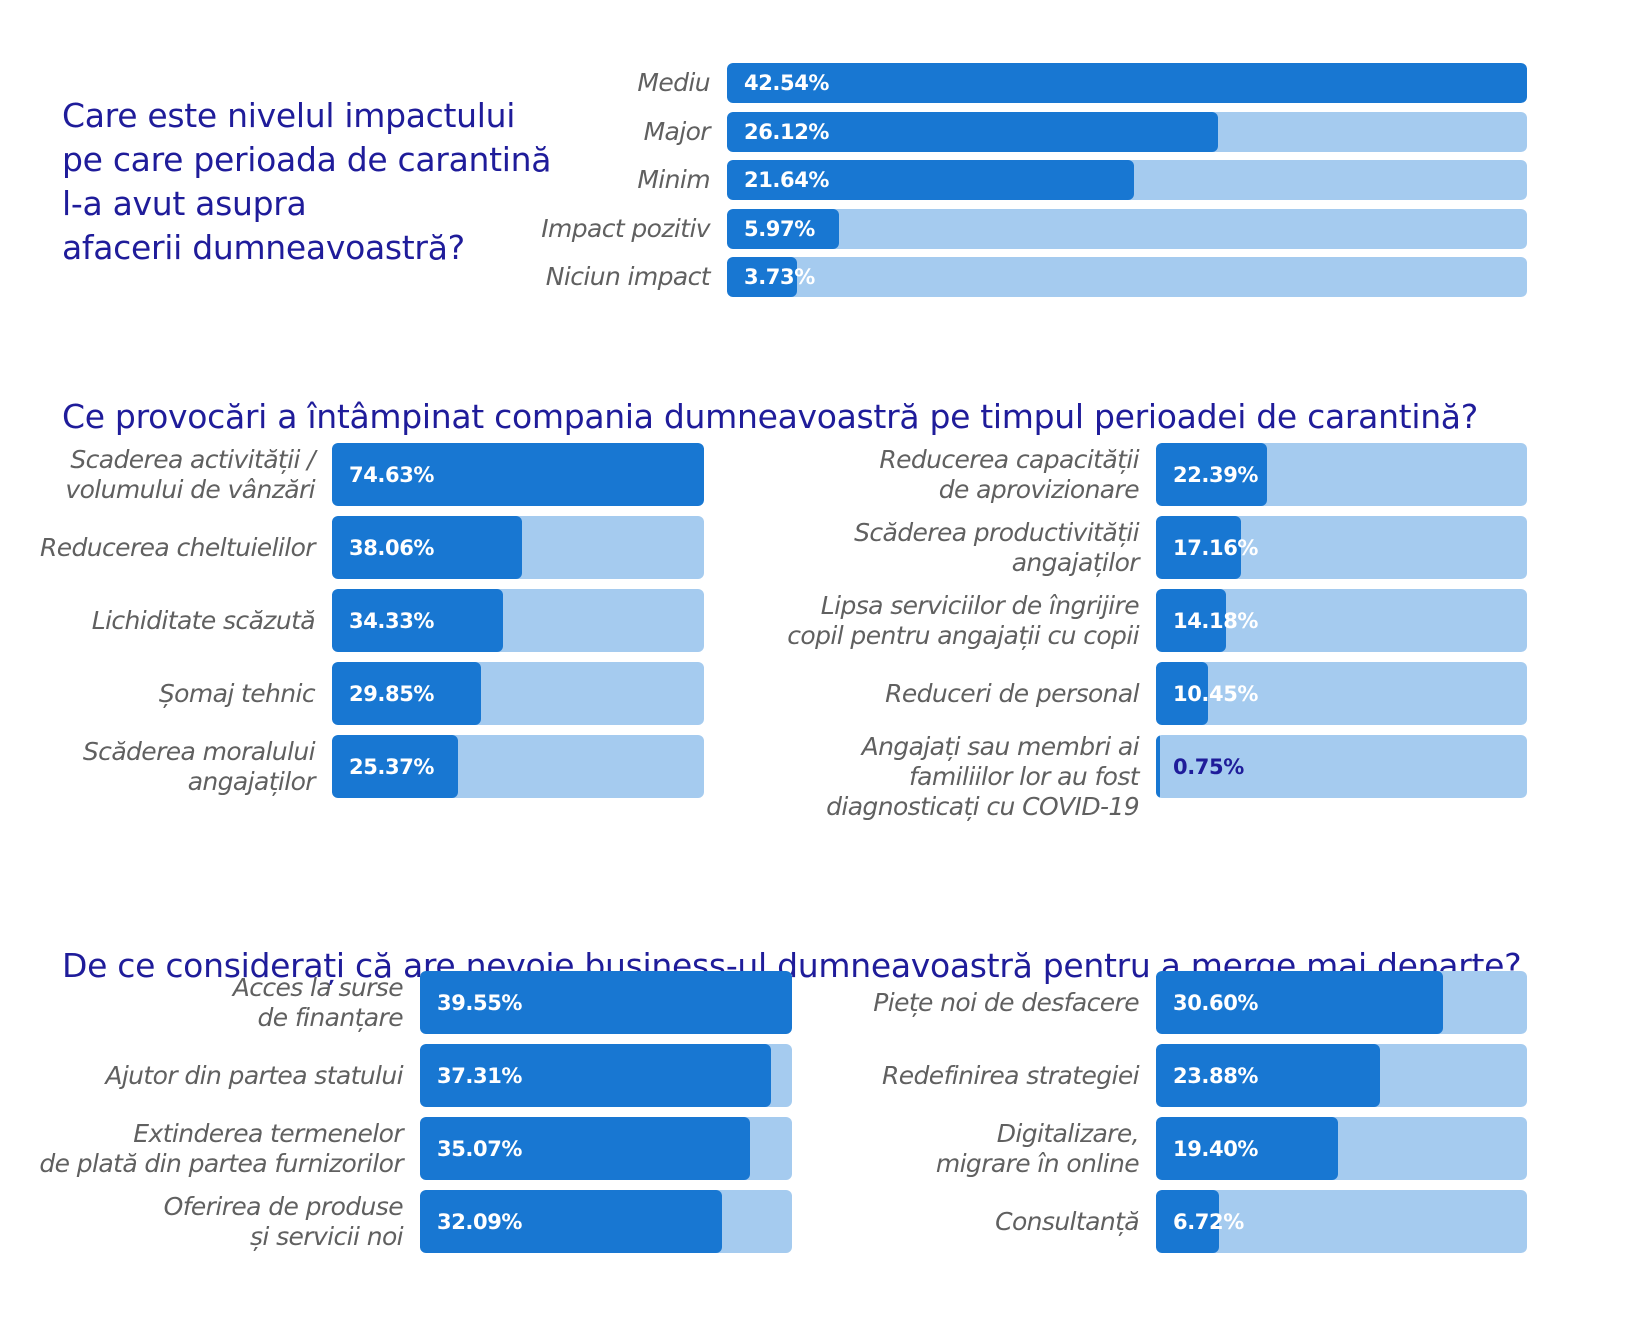  Describe the element at coordinates (779, 277) in the screenshot. I see `value-label: 3.73%` at that location.